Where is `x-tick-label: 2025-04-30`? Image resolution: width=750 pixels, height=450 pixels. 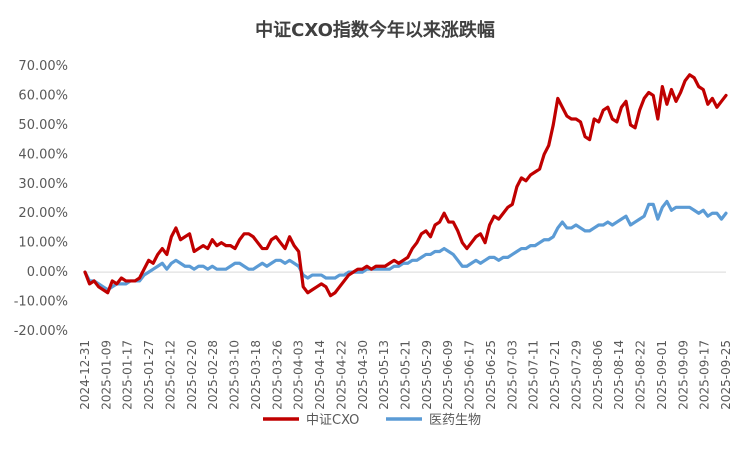 x-tick-label: 2025-04-30 is located at coordinates (363, 375).